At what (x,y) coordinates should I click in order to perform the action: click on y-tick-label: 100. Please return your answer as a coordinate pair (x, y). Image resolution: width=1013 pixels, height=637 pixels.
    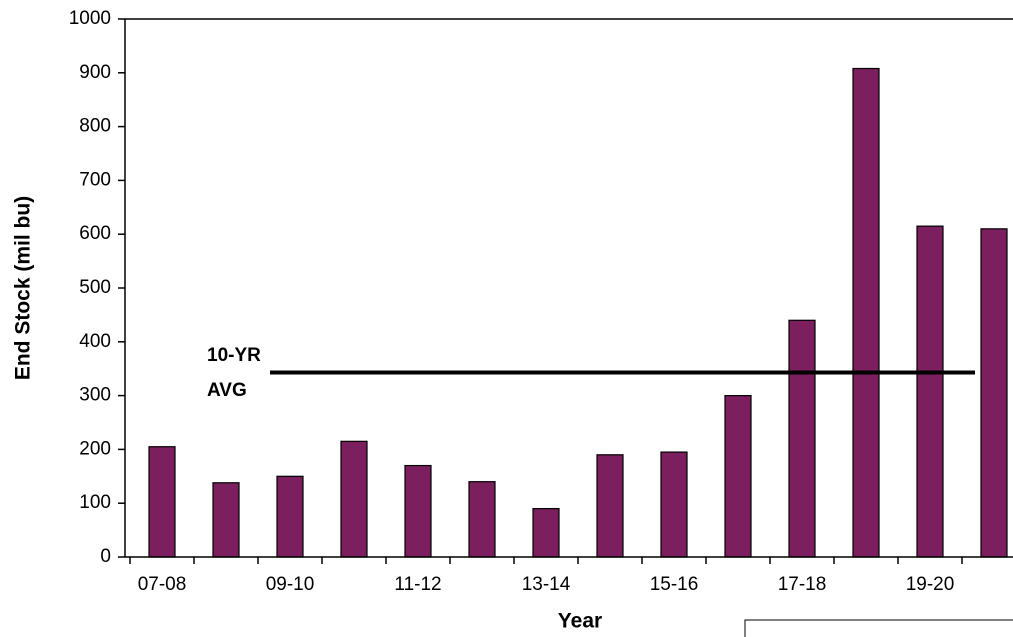
    Looking at the image, I should click on (95, 502).